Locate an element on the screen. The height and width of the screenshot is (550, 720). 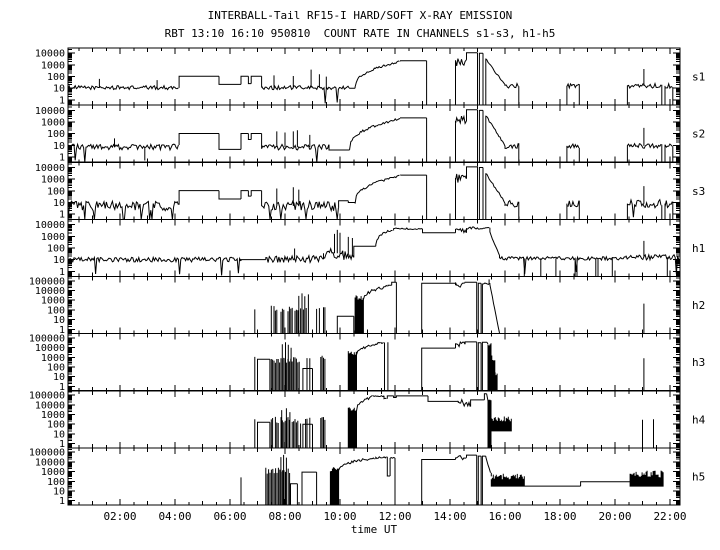
trace-h5 is located at coordinates (452, 479).